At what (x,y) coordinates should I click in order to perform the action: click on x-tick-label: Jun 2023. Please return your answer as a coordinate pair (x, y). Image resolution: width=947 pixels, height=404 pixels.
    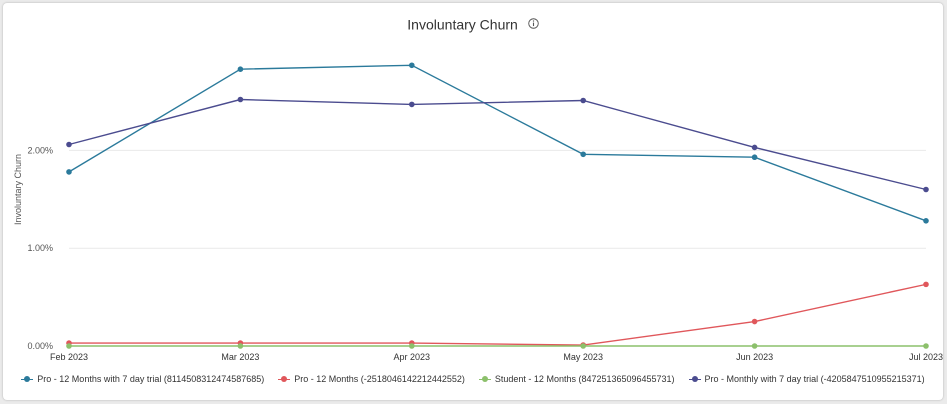
    Looking at the image, I should click on (754, 357).